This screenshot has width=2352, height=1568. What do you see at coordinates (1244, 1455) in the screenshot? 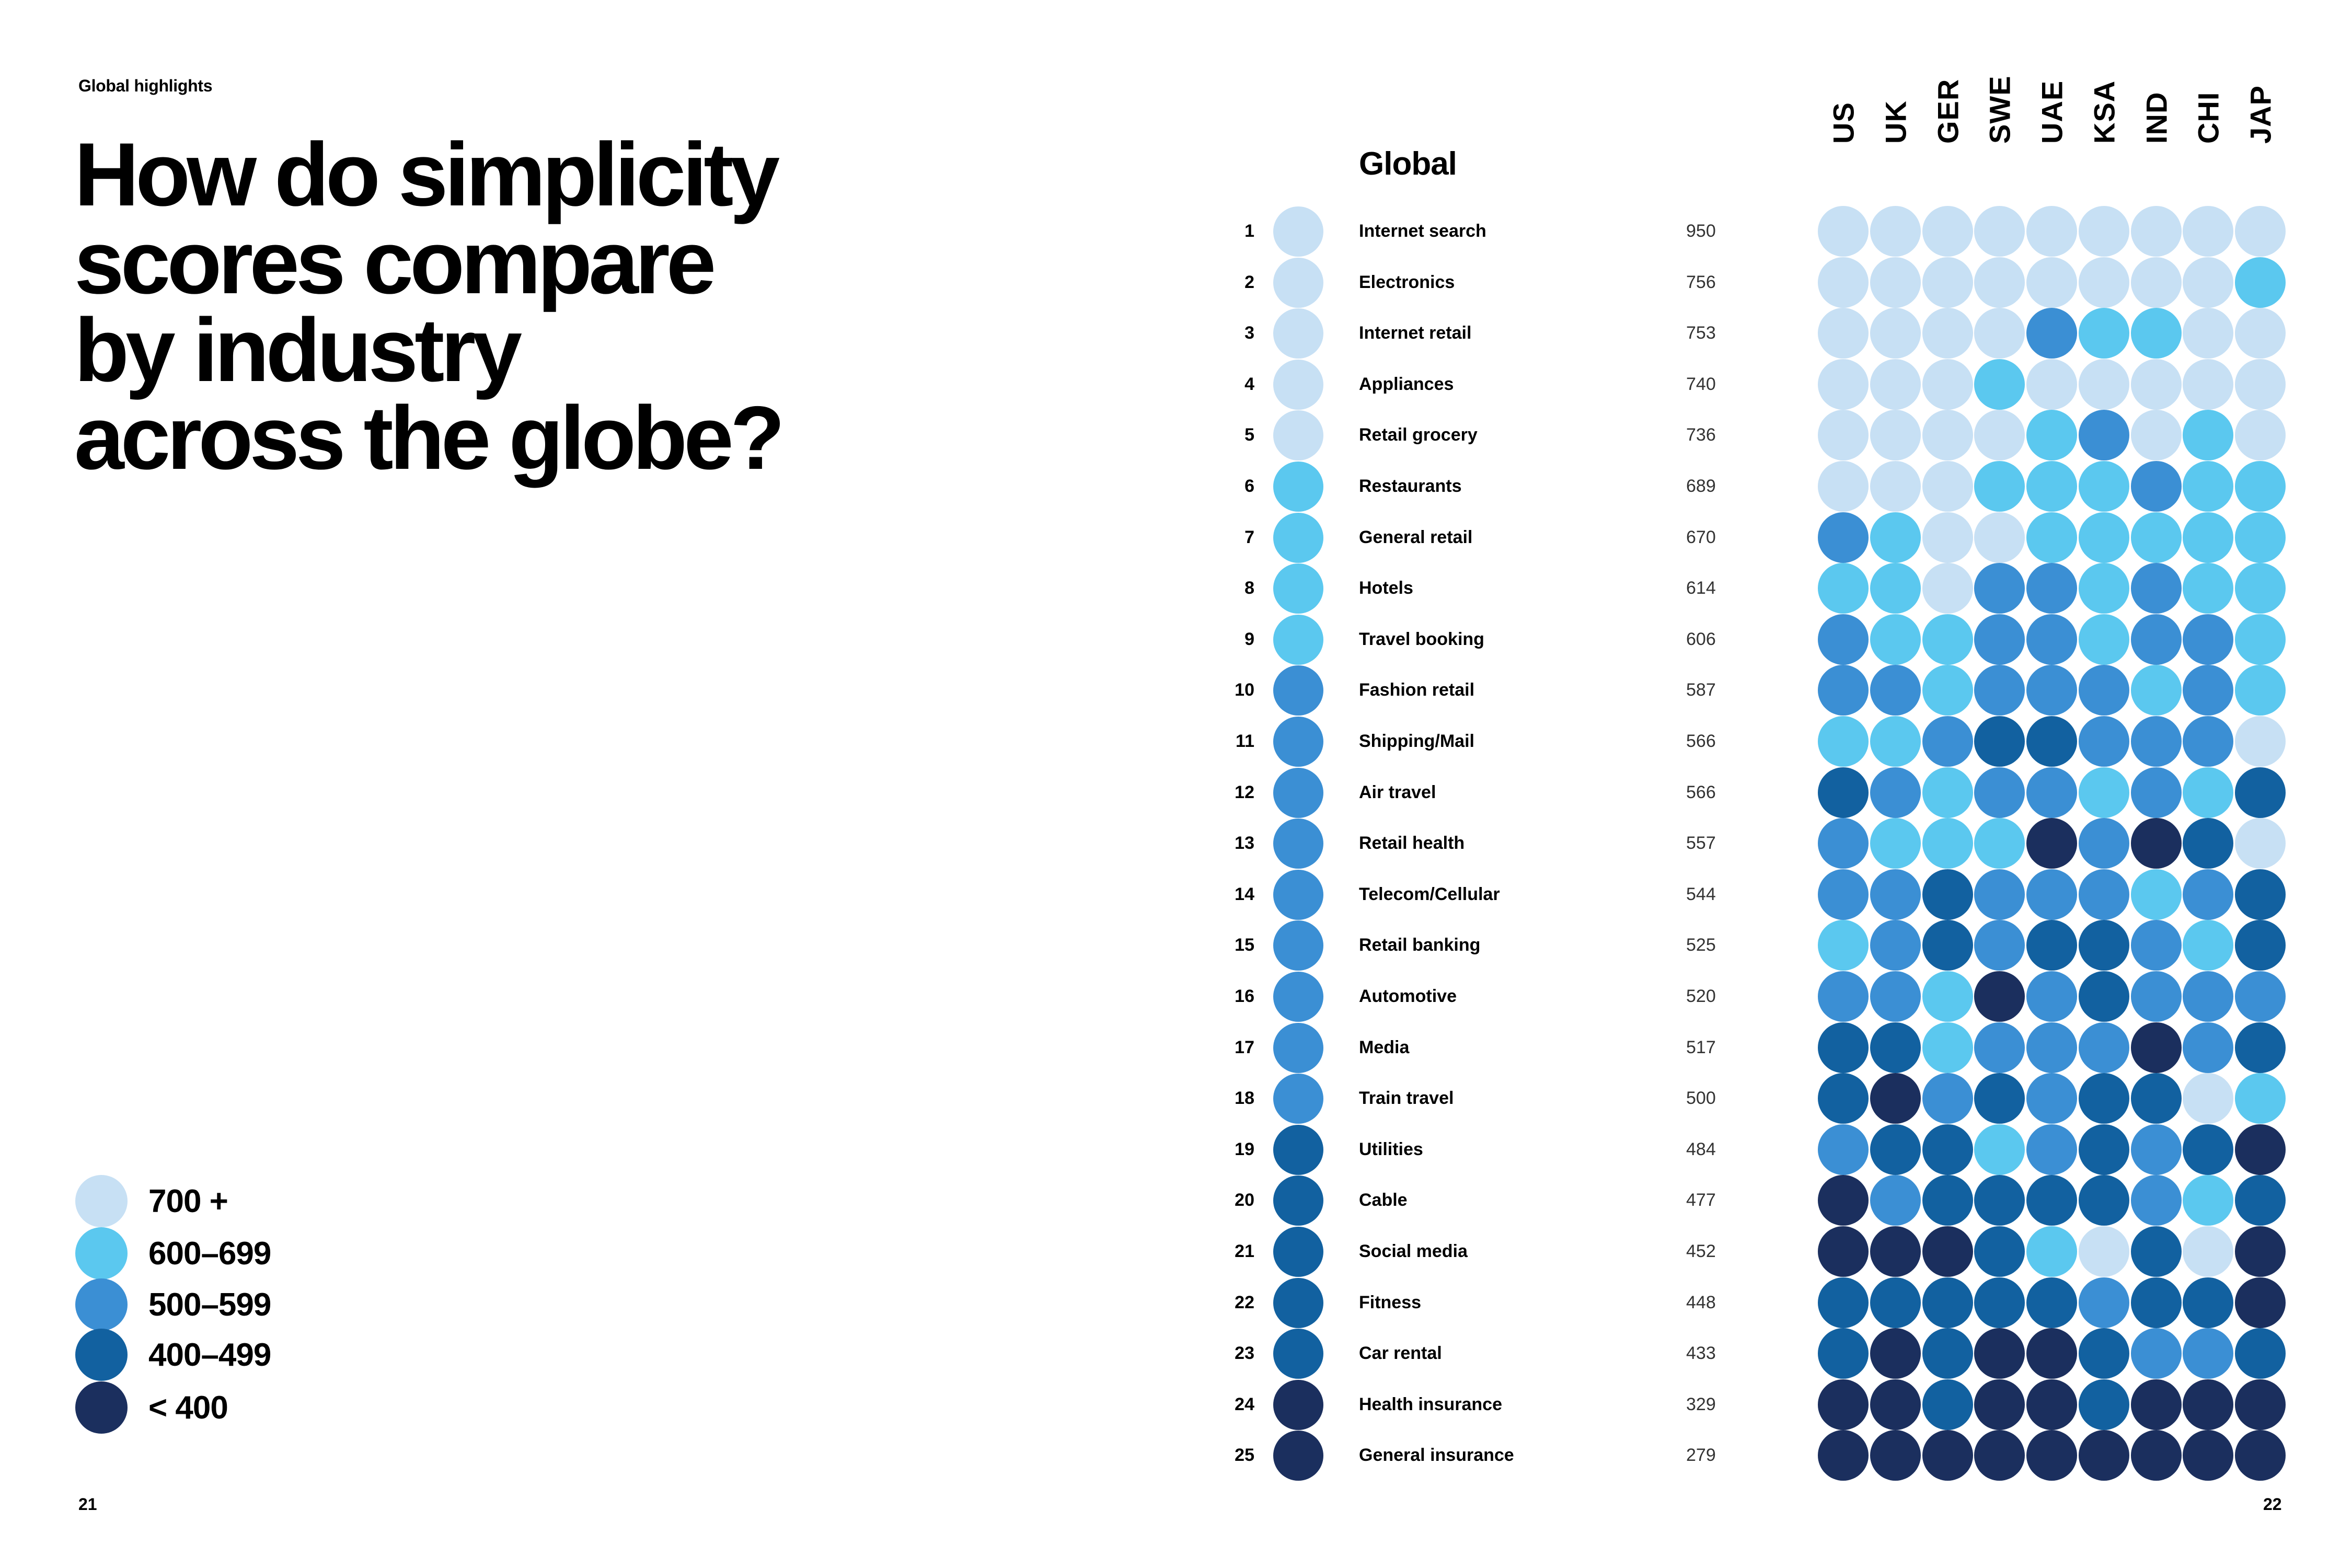
I see `rank-label: 25` at bounding box center [1244, 1455].